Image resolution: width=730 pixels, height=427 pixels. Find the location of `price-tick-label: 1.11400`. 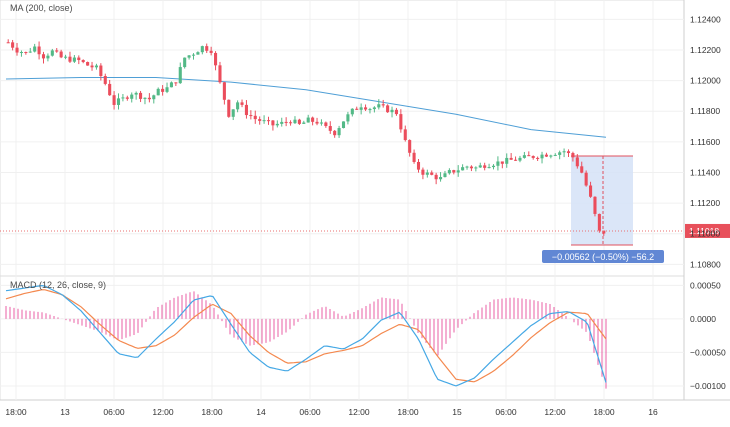

price-tick-label: 1.11400 is located at coordinates (705, 172).